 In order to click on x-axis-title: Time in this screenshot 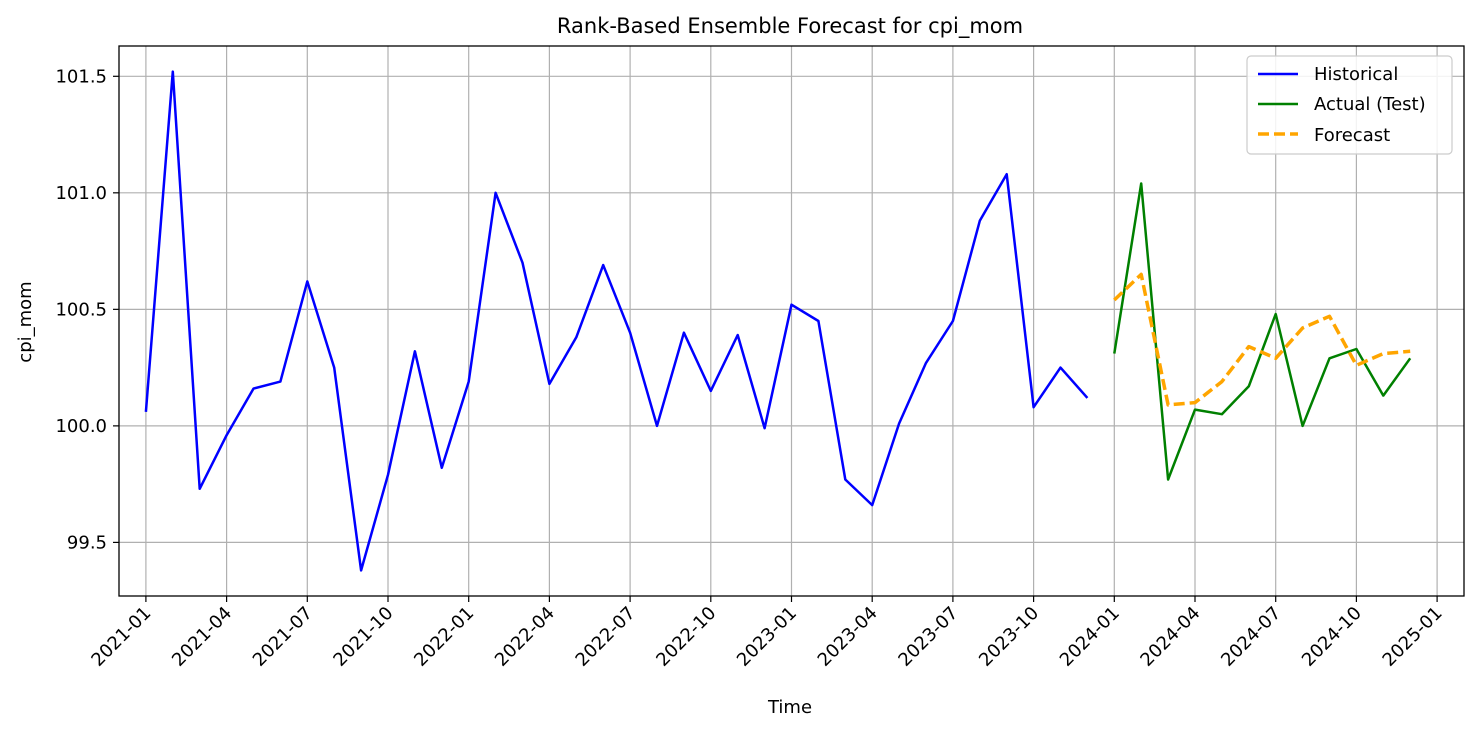, I will do `click(789, 707)`.